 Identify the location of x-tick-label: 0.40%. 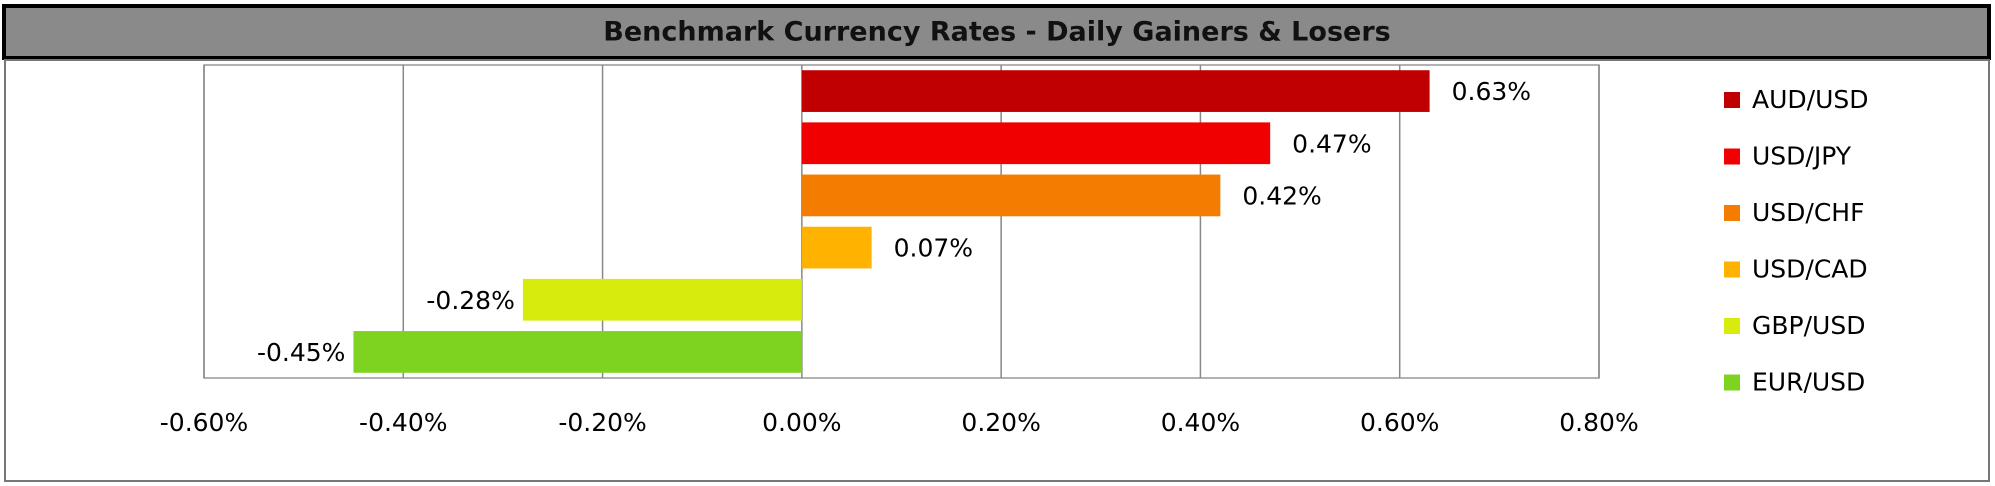
(1200, 422).